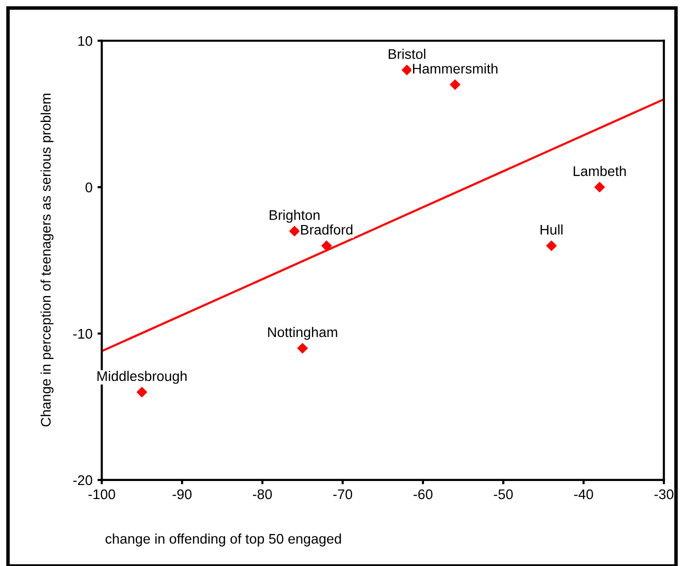  Describe the element at coordinates (326, 229) in the screenshot. I see `annotation: Bradford` at that location.